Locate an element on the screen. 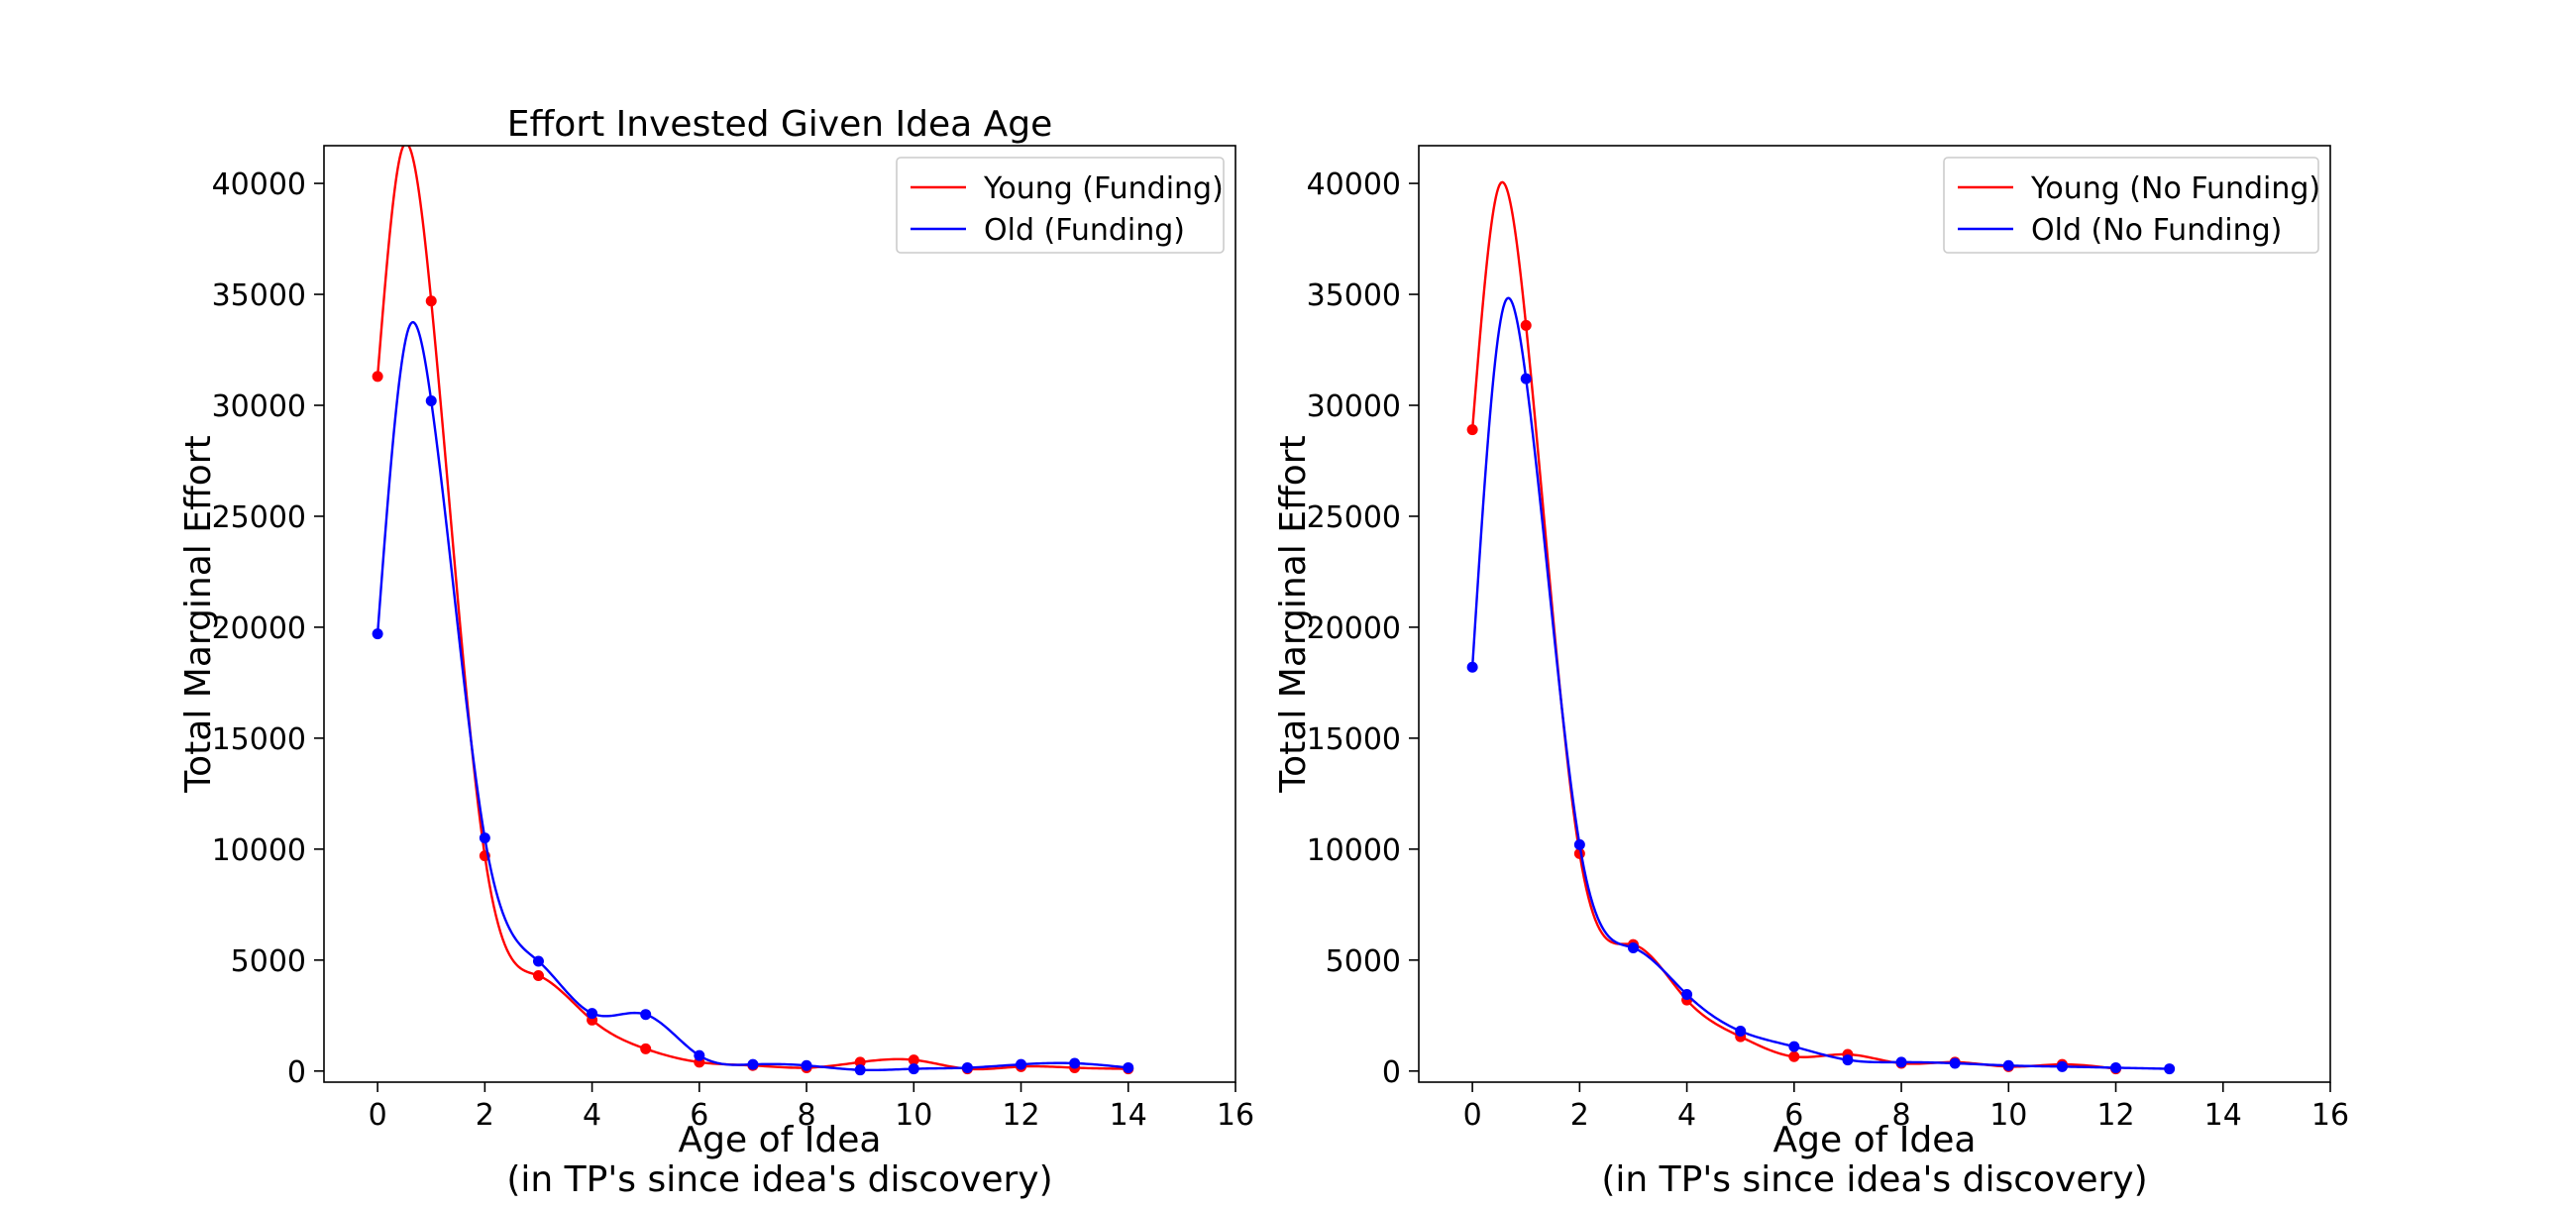  legend-entry-label: Old (Funding) is located at coordinates (1085, 230).